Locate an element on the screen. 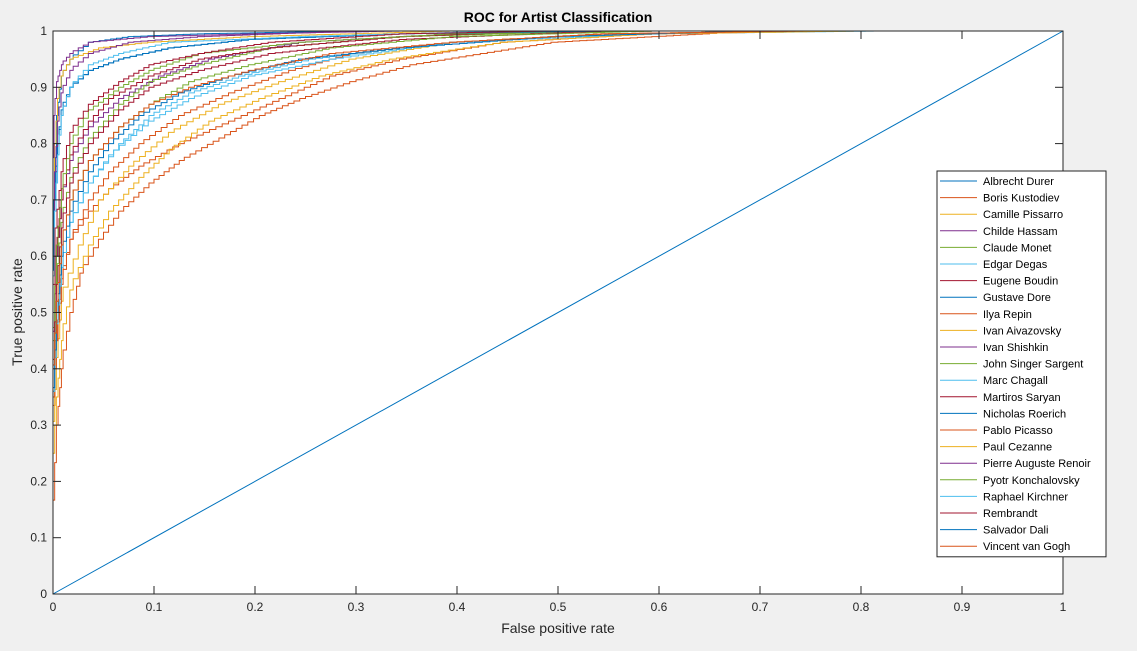 Image resolution: width=1137 pixels, height=651 pixels. x-tick-label: 0.6 is located at coordinates (659, 607).